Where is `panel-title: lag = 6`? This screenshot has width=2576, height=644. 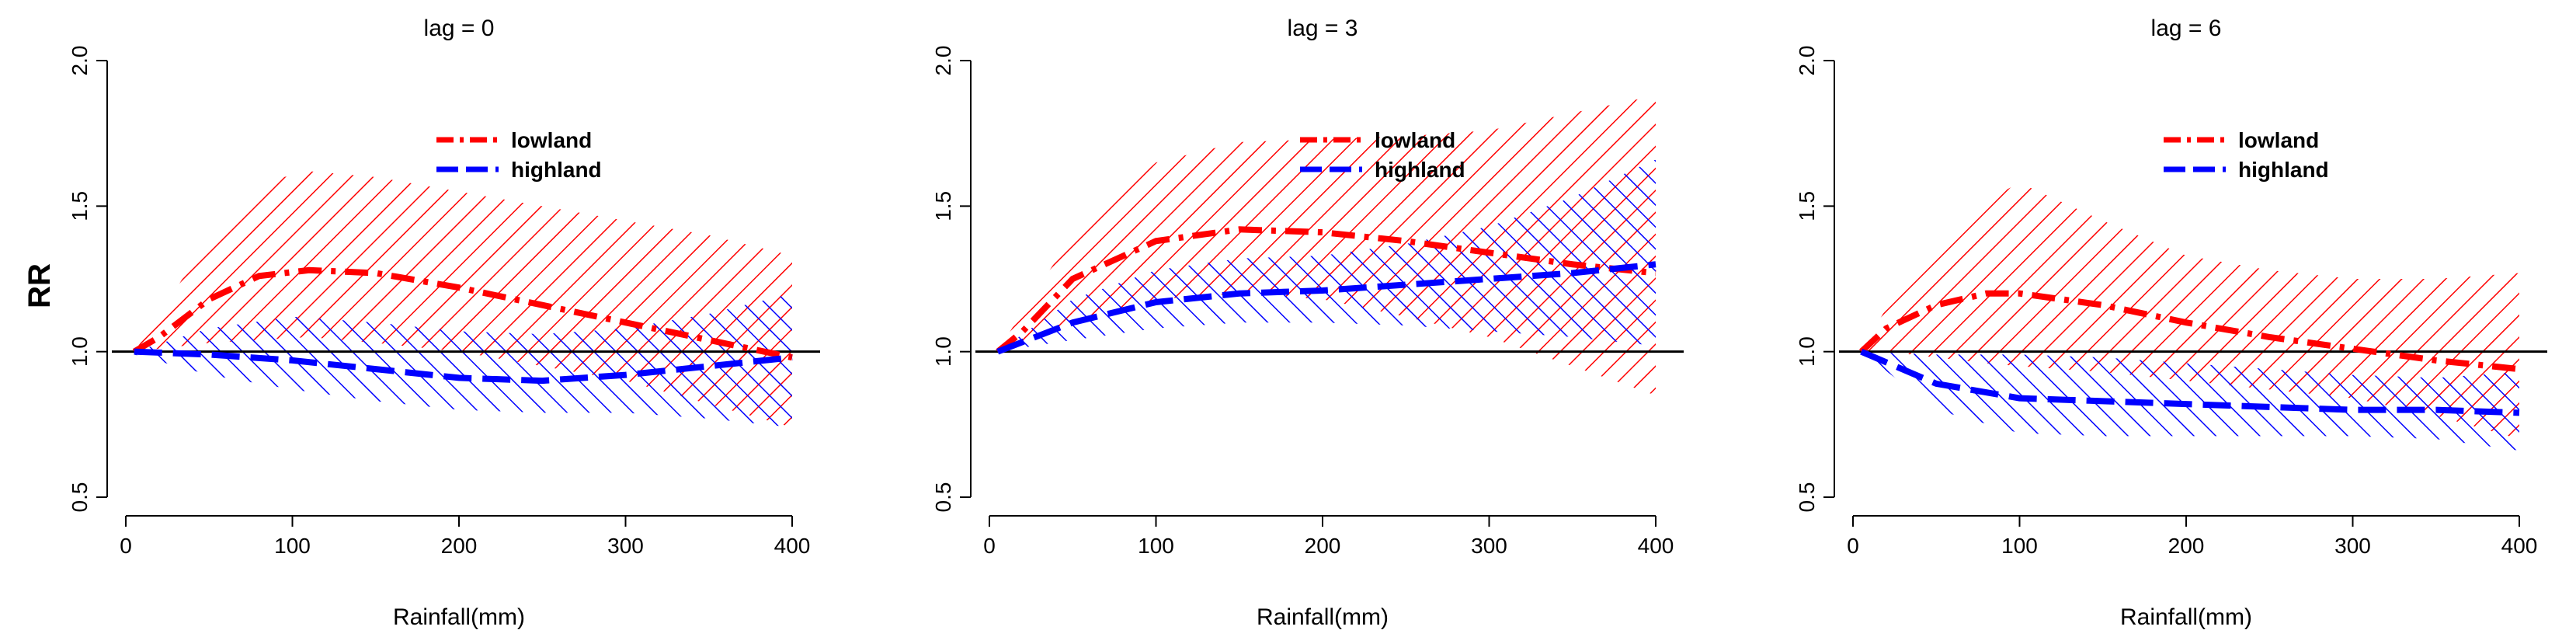
panel-title: lag = 6 is located at coordinates (2186, 28).